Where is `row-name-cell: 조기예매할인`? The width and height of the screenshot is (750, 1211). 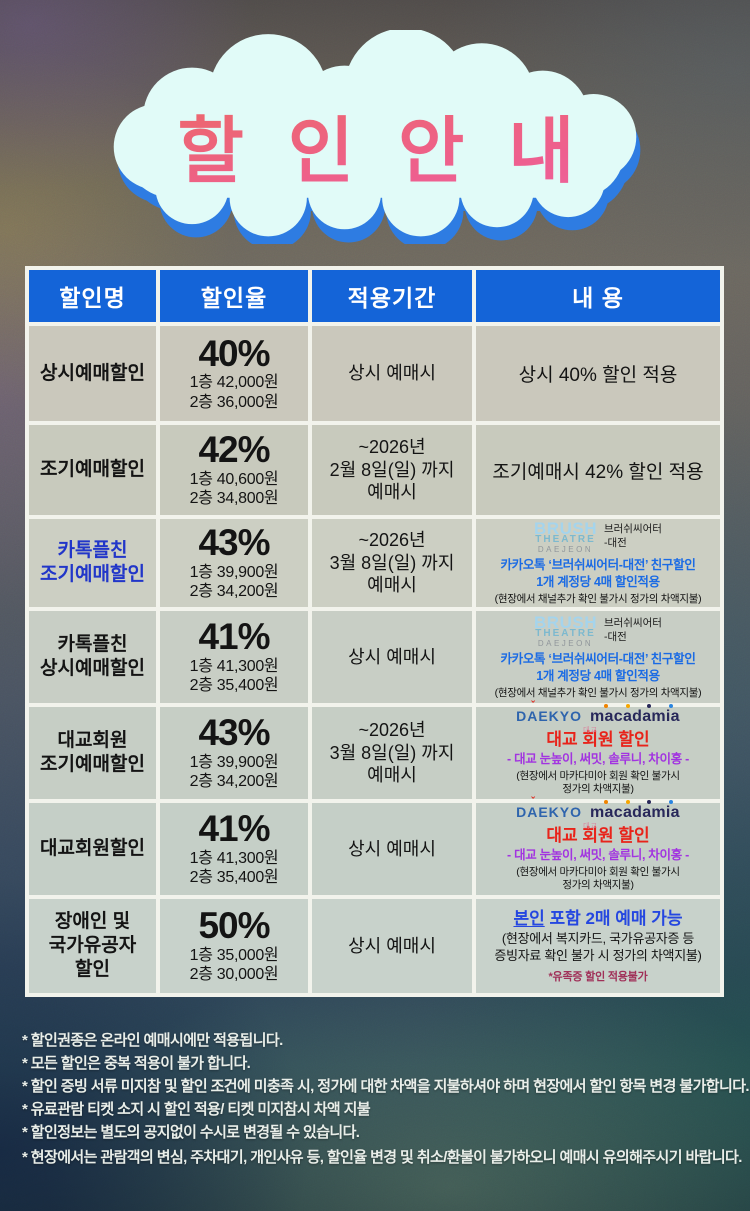 row-name-cell: 조기예매할인 is located at coordinates (92, 470).